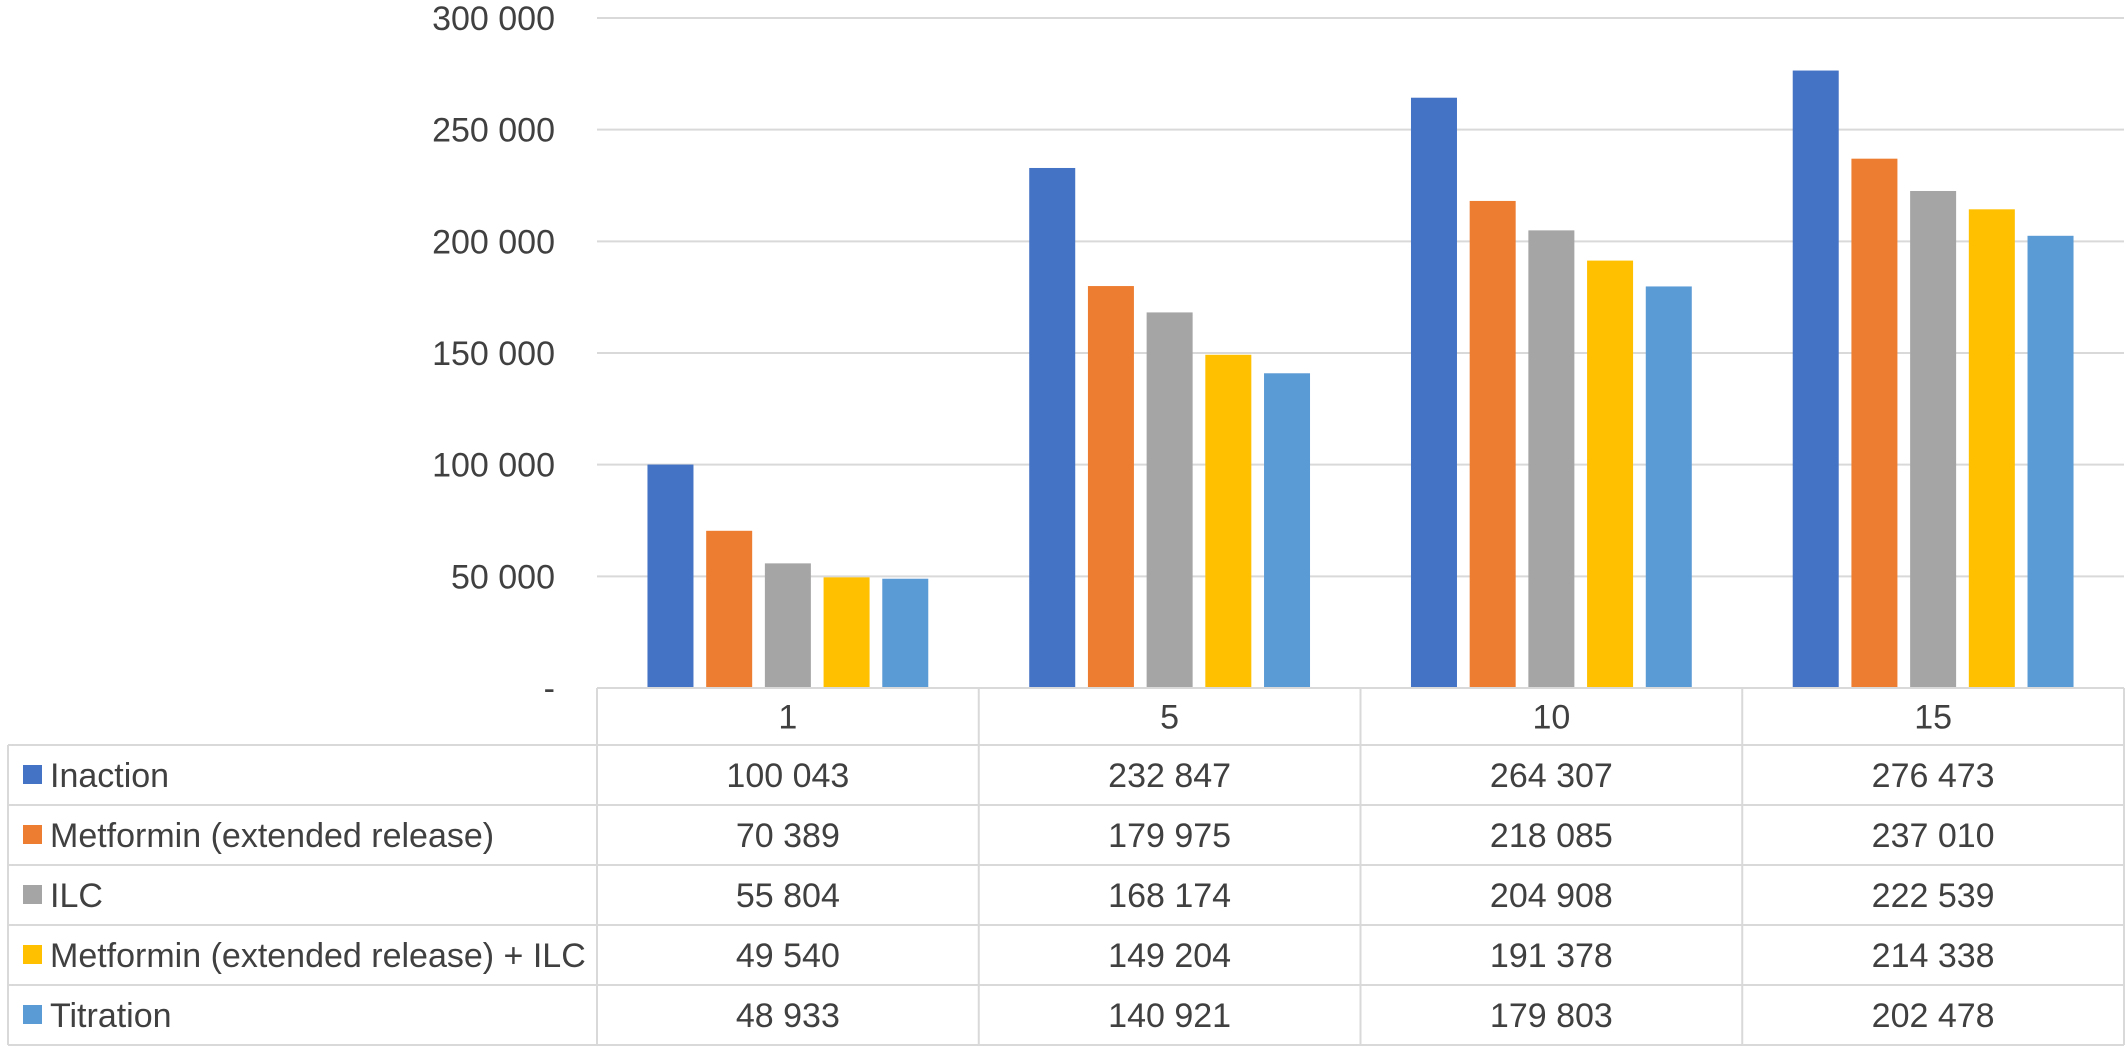 This screenshot has height=1057, width=2128. What do you see at coordinates (1933, 836) in the screenshot?
I see `data-table-cell: 237 010` at bounding box center [1933, 836].